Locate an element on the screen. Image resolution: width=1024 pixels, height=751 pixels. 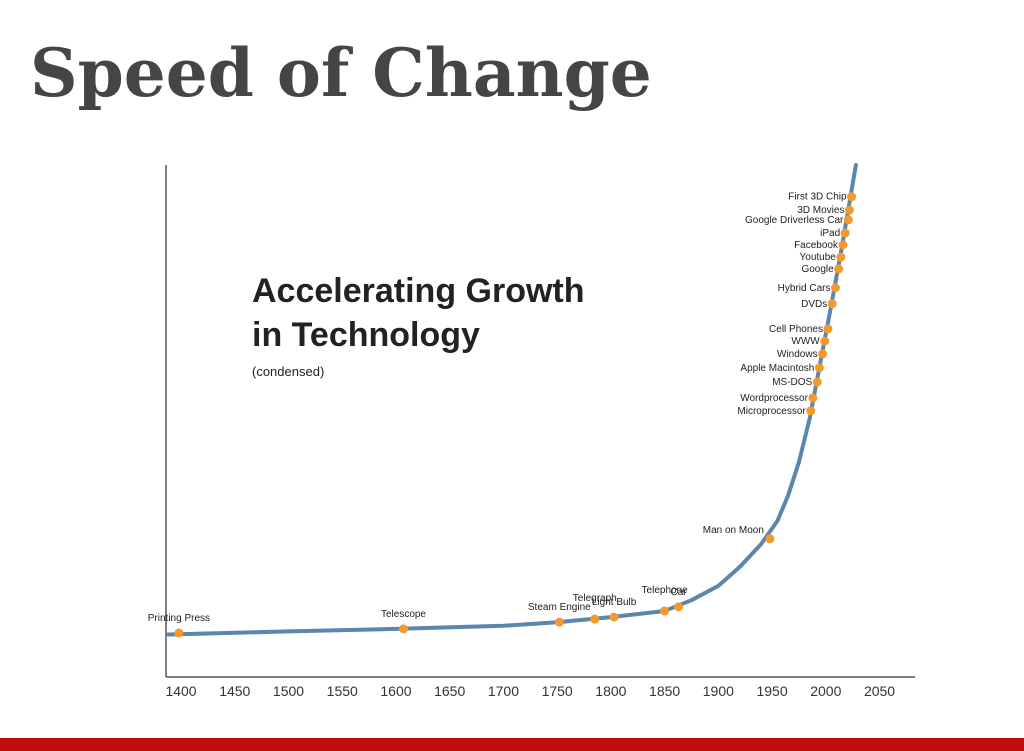
milestone-label: Google Driverless Car is located at coordinates (794, 220).